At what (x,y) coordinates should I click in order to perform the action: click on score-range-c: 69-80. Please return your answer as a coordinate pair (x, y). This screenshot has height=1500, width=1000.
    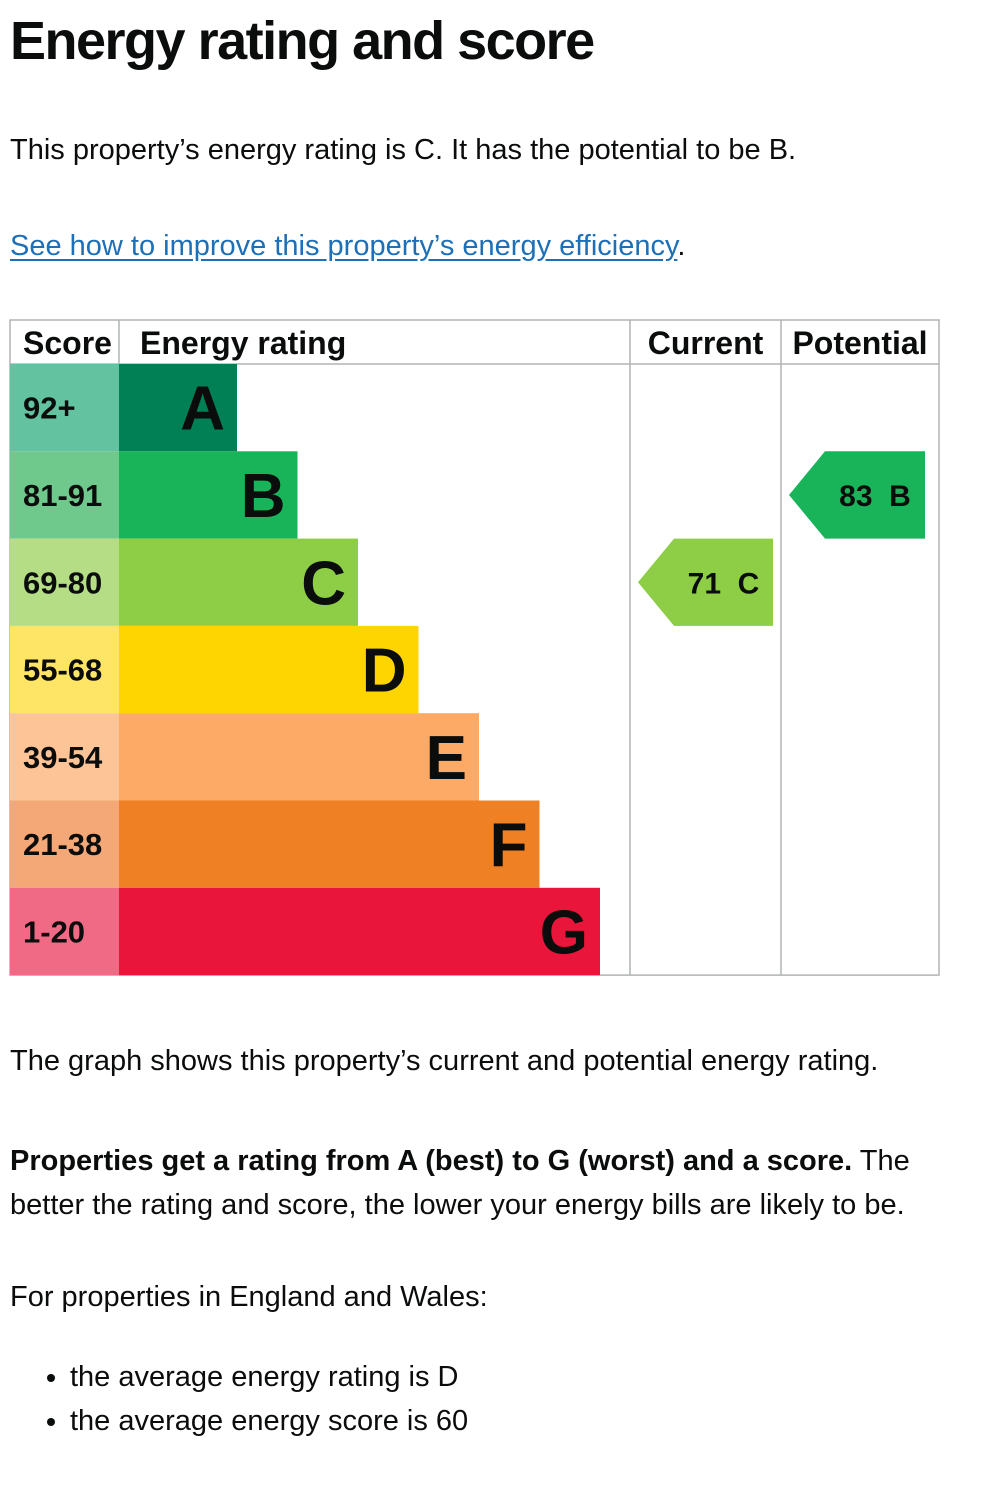
    Looking at the image, I should click on (62, 582).